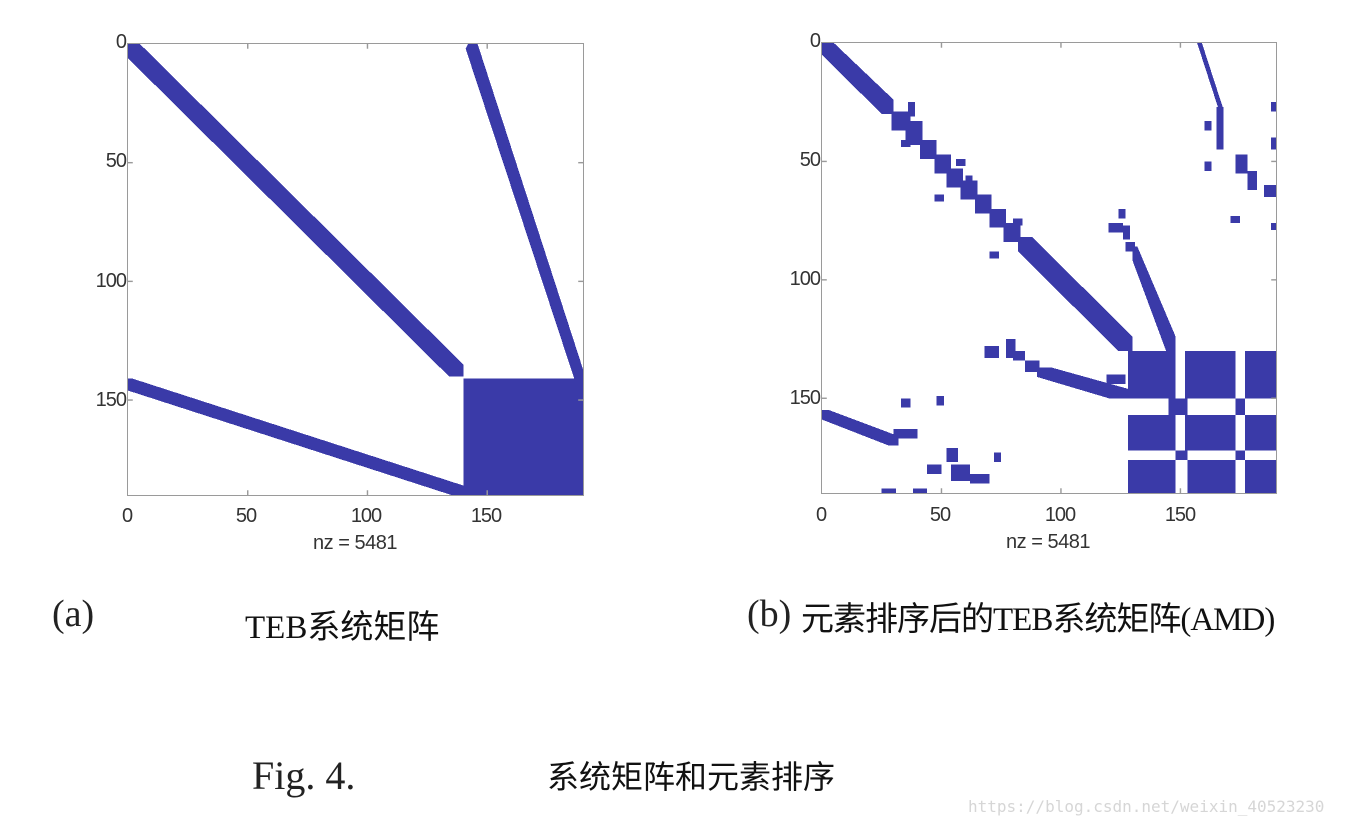 Image resolution: width=1351 pixels, height=828 pixels. What do you see at coordinates (304, 775) in the screenshot?
I see `figure-number: Fig. 4.` at bounding box center [304, 775].